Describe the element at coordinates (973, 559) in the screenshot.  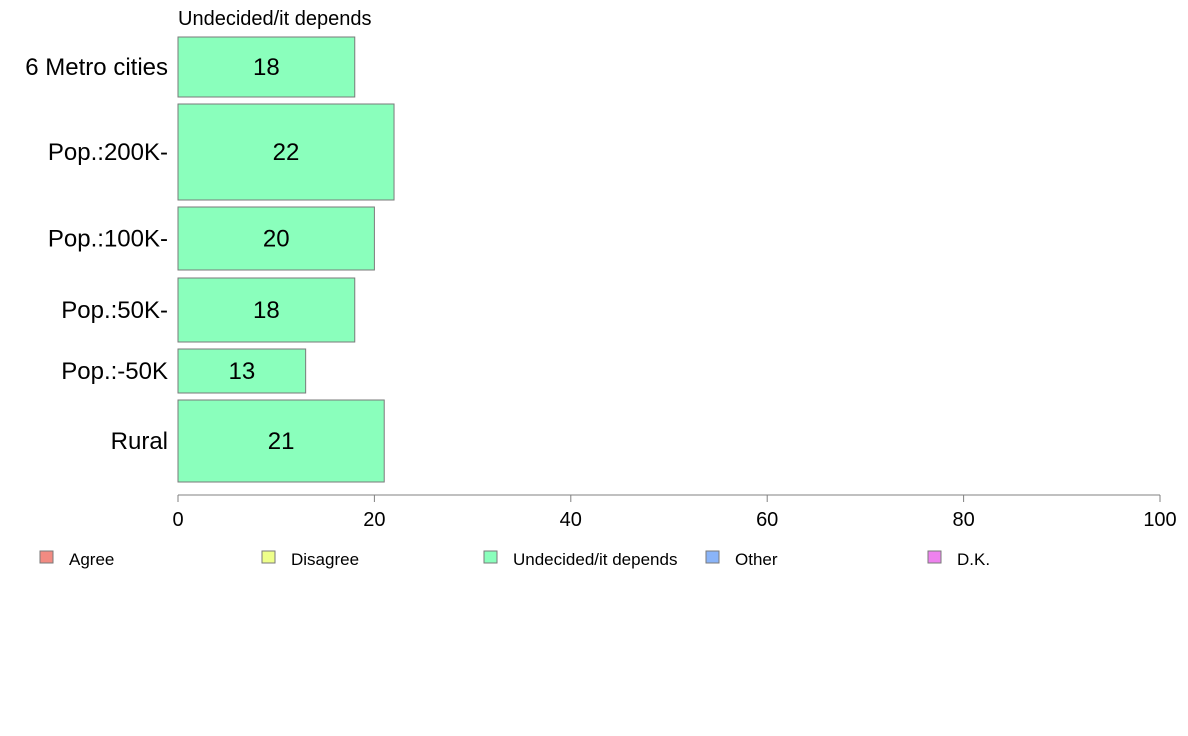
I see `legend-label: D.K.` at that location.